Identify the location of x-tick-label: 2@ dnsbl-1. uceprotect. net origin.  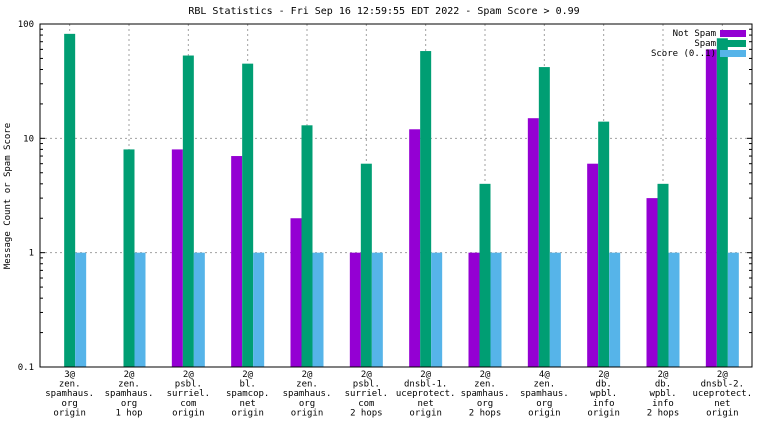
(426, 394).